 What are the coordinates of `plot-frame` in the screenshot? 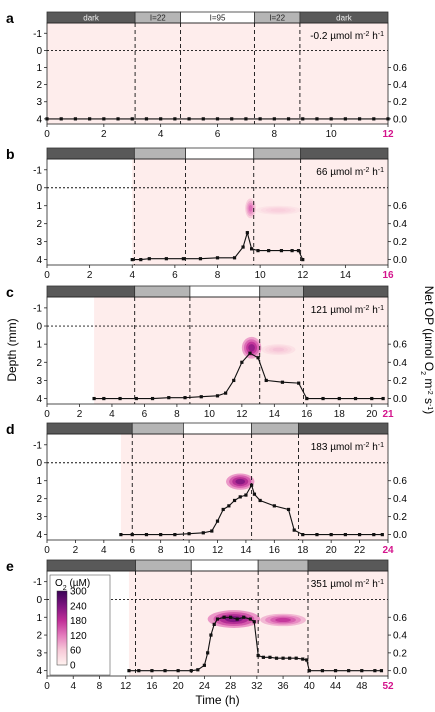 It's located at (217, 350).